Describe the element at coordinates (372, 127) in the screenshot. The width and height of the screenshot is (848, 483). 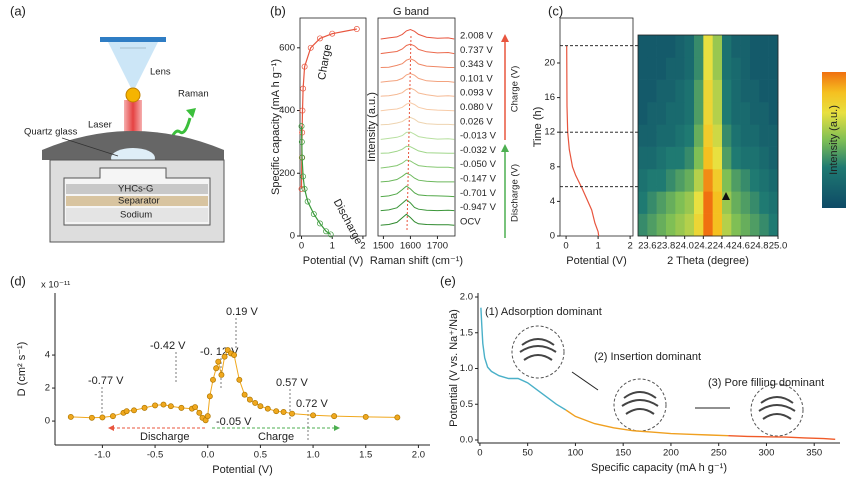
I see `y-axis-label: Intensity (a.u.)` at that location.